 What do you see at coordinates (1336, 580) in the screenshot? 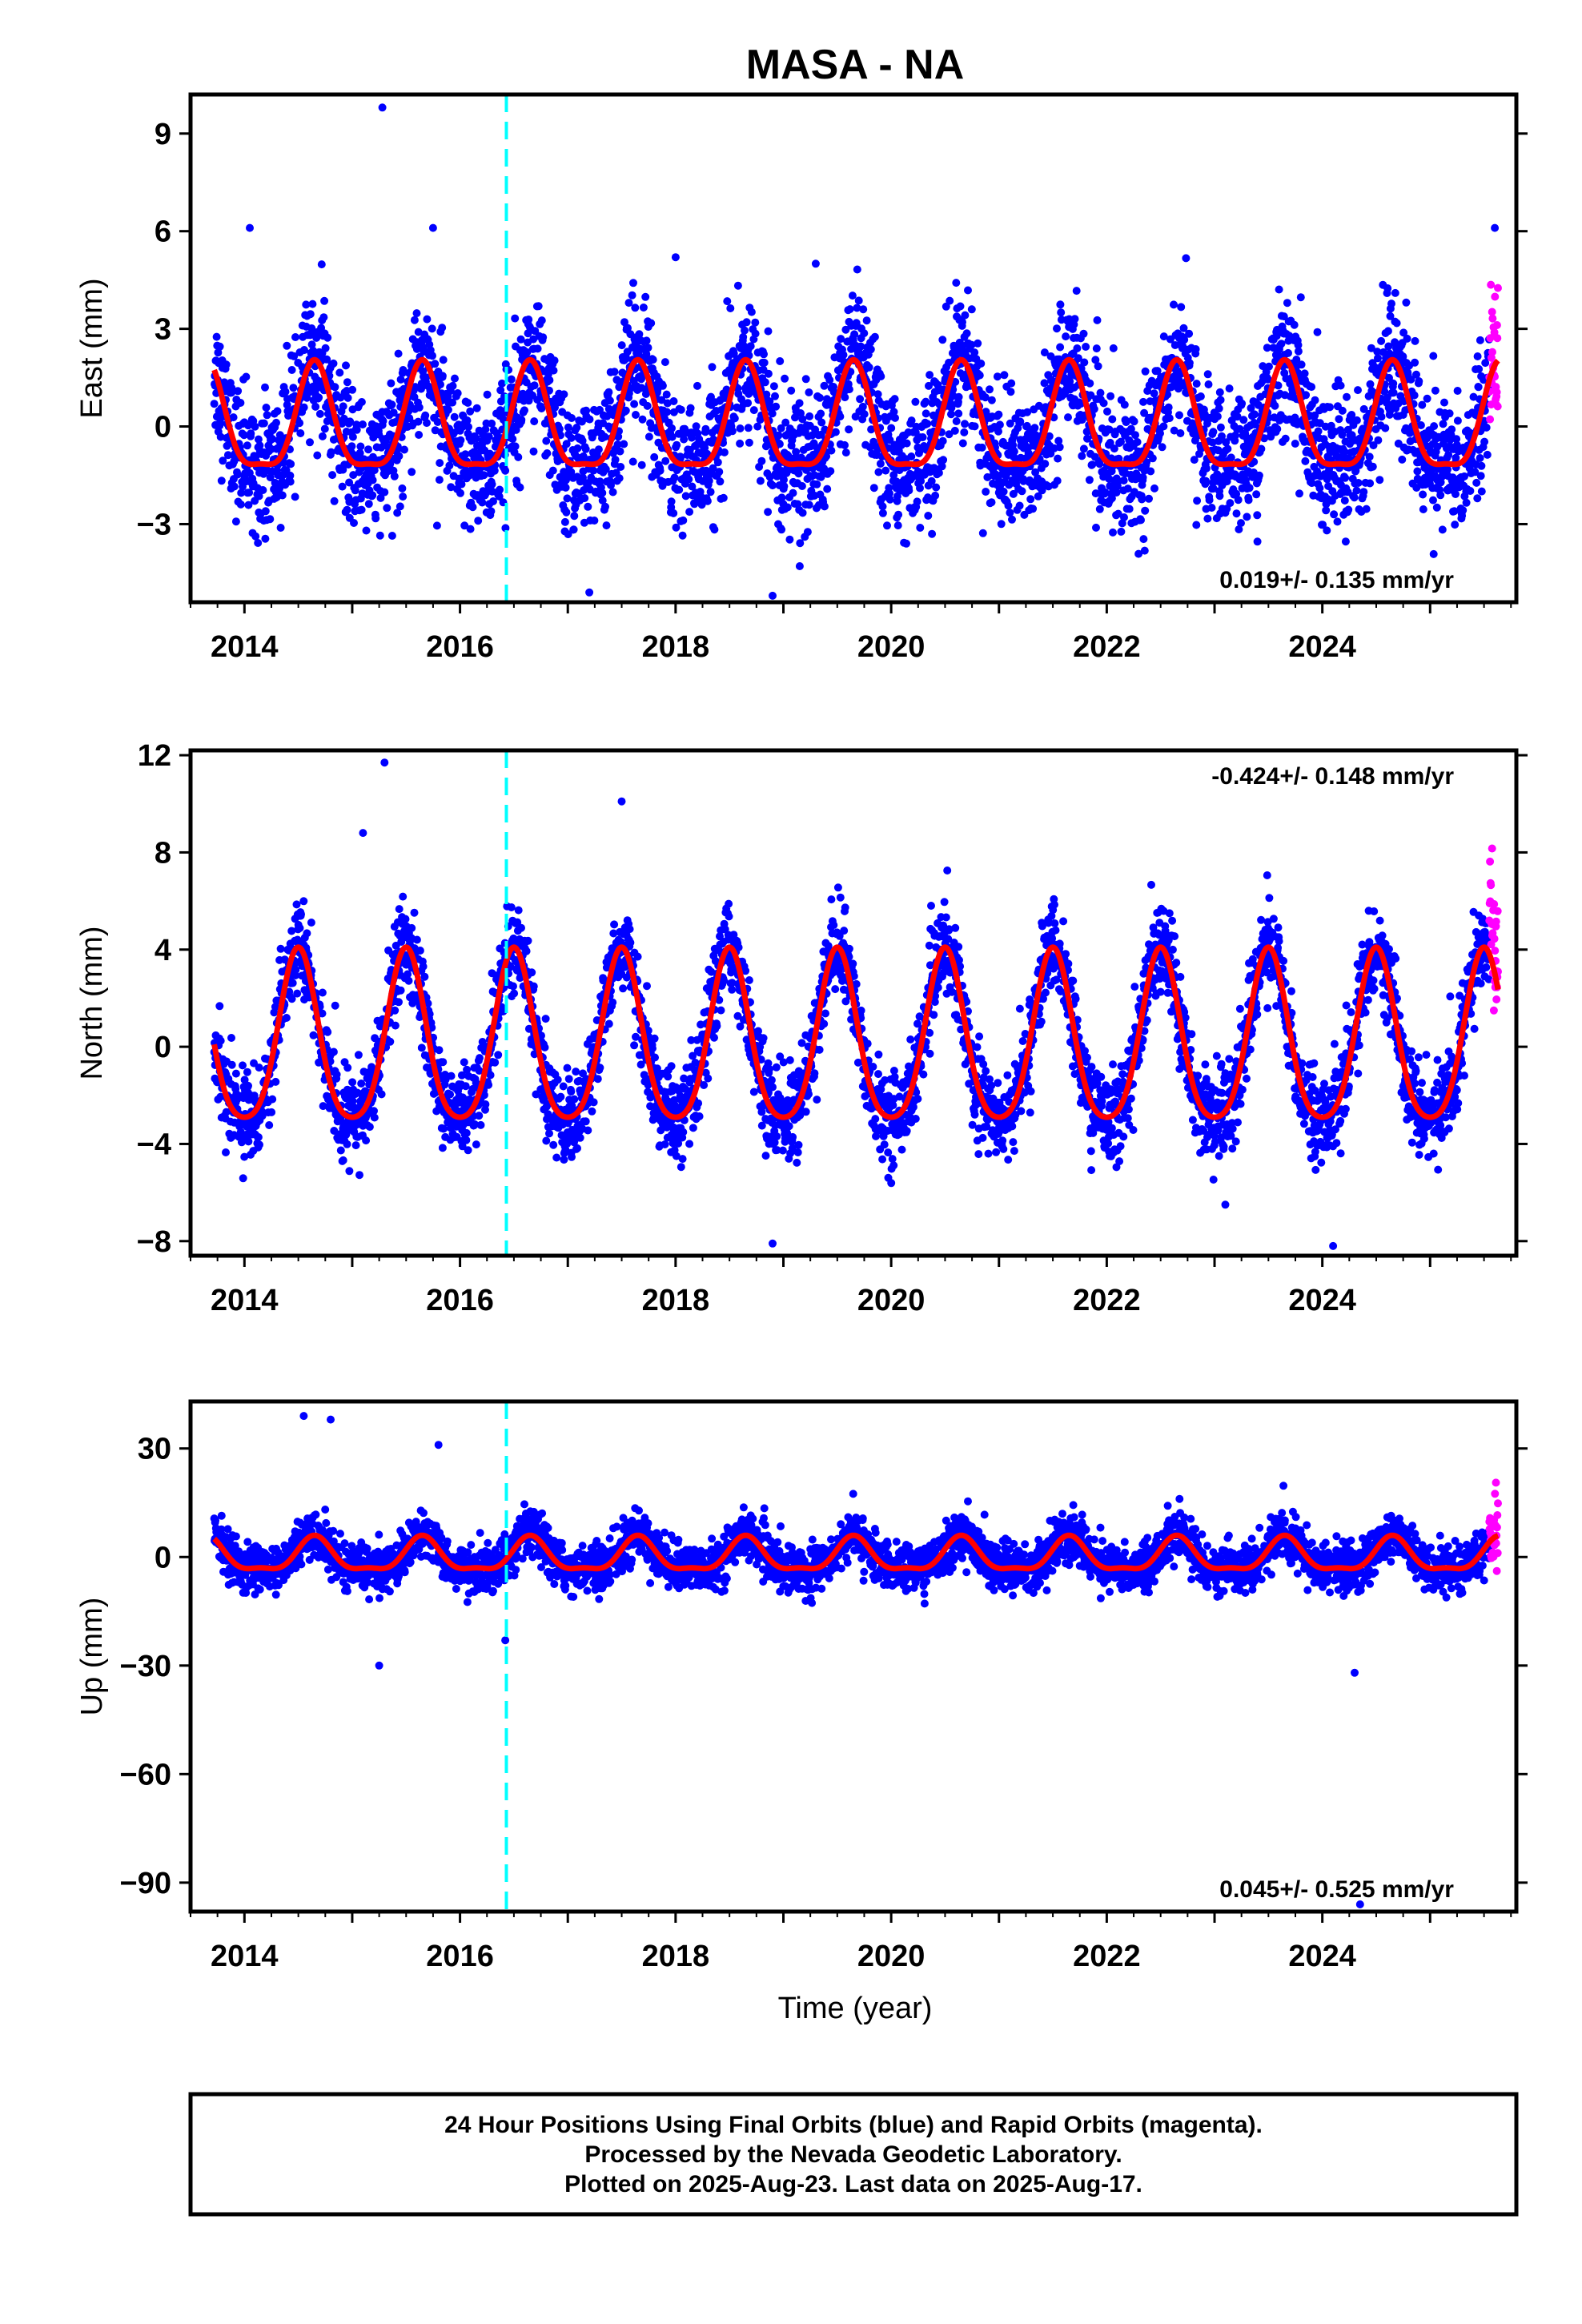
I see `rate-text-east: 0.019+/- 0.135 mm/yr` at bounding box center [1336, 580].